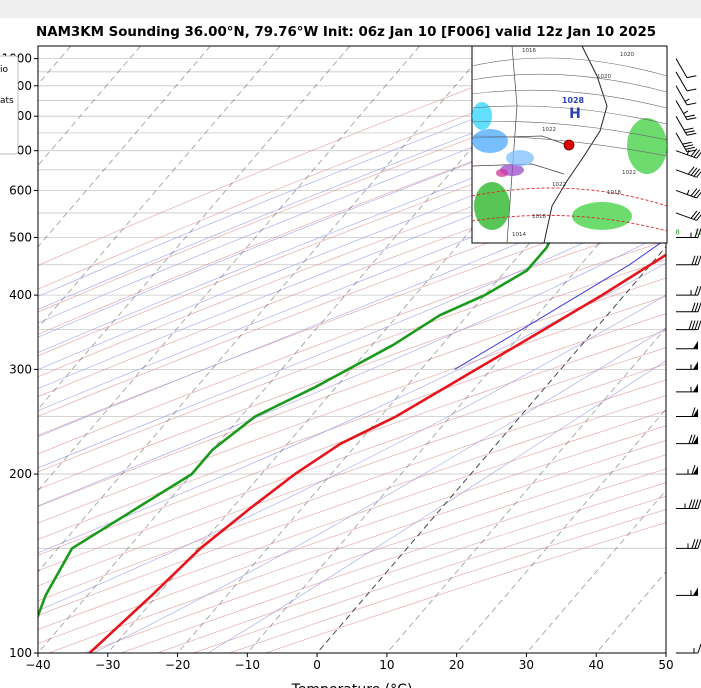 The height and width of the screenshot is (688, 701). What do you see at coordinates (20, 295) in the screenshot?
I see `y-tick-label: 400` at bounding box center [20, 295].